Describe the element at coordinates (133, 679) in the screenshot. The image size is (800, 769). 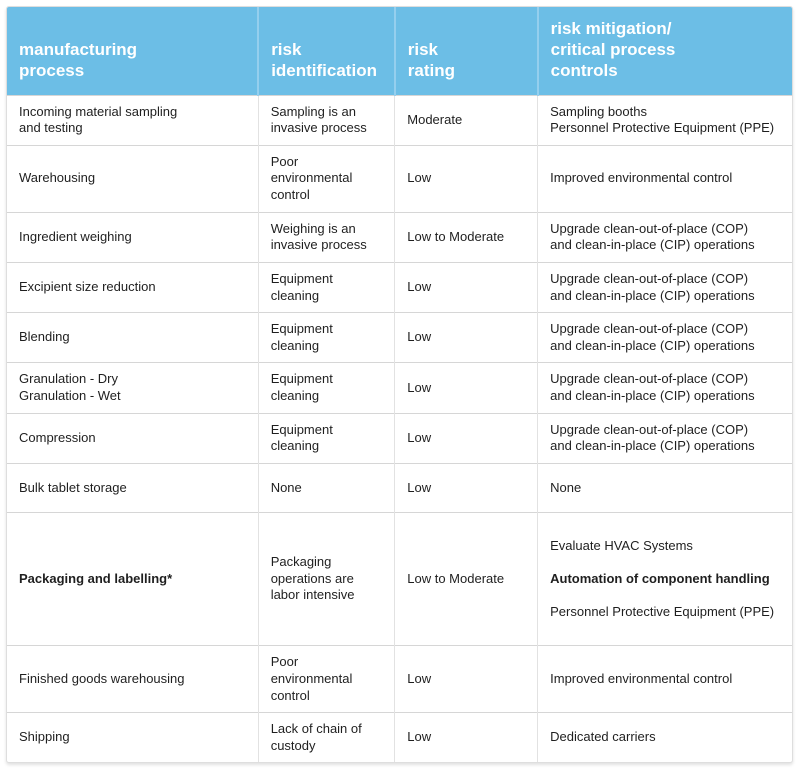
I see `cell-process: Finished goods warehousing` at that location.